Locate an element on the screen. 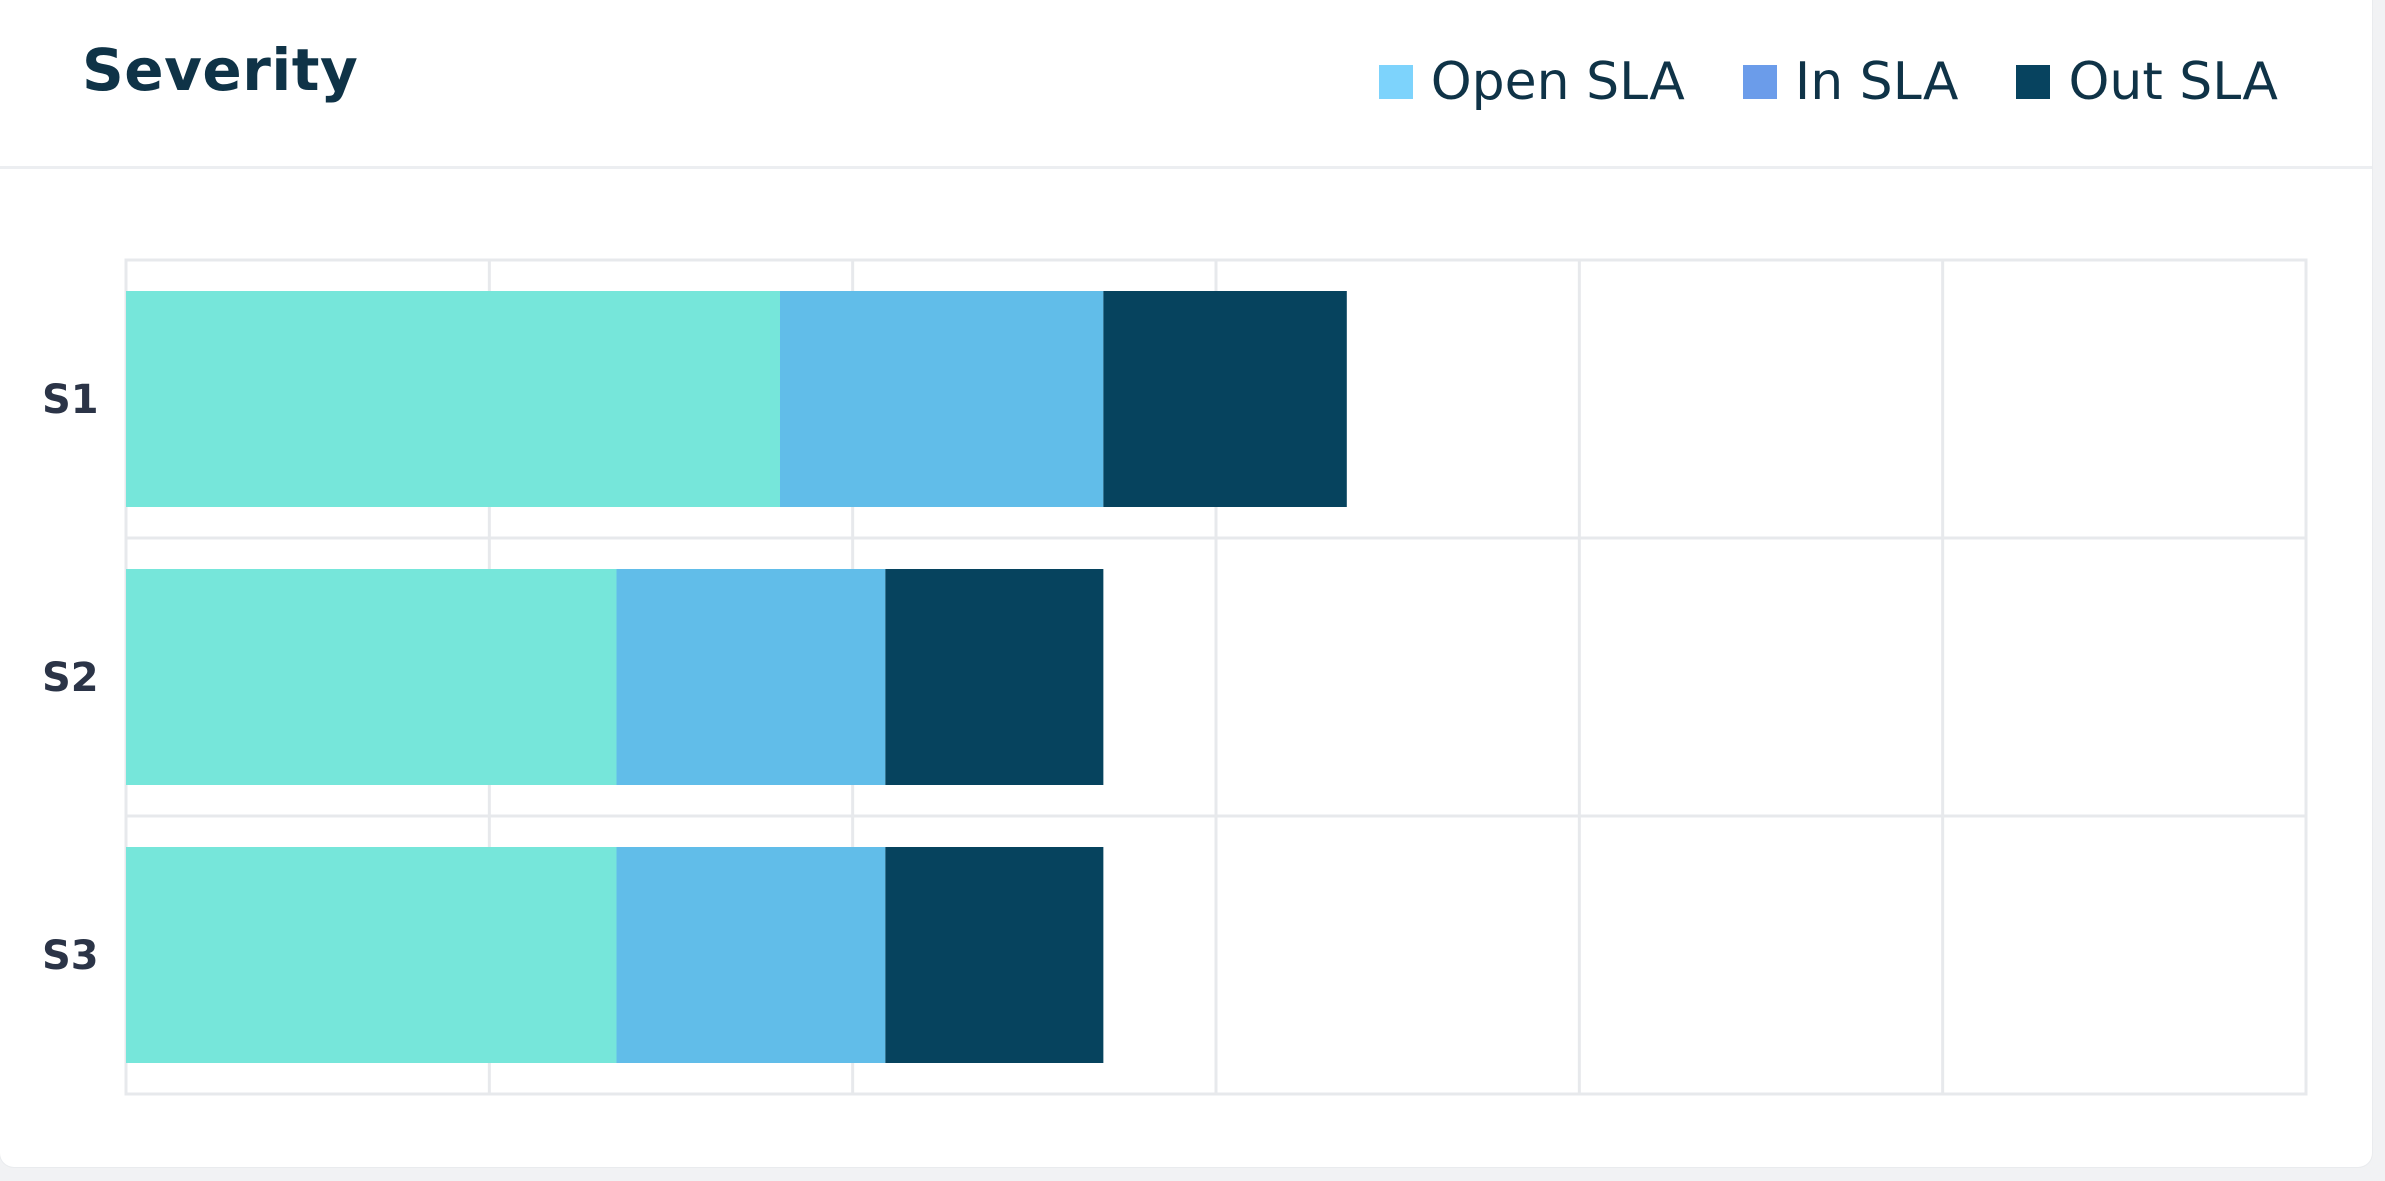 The width and height of the screenshot is (2385, 1181). legend-label-out-sla: Out SLA is located at coordinates (2173, 82).